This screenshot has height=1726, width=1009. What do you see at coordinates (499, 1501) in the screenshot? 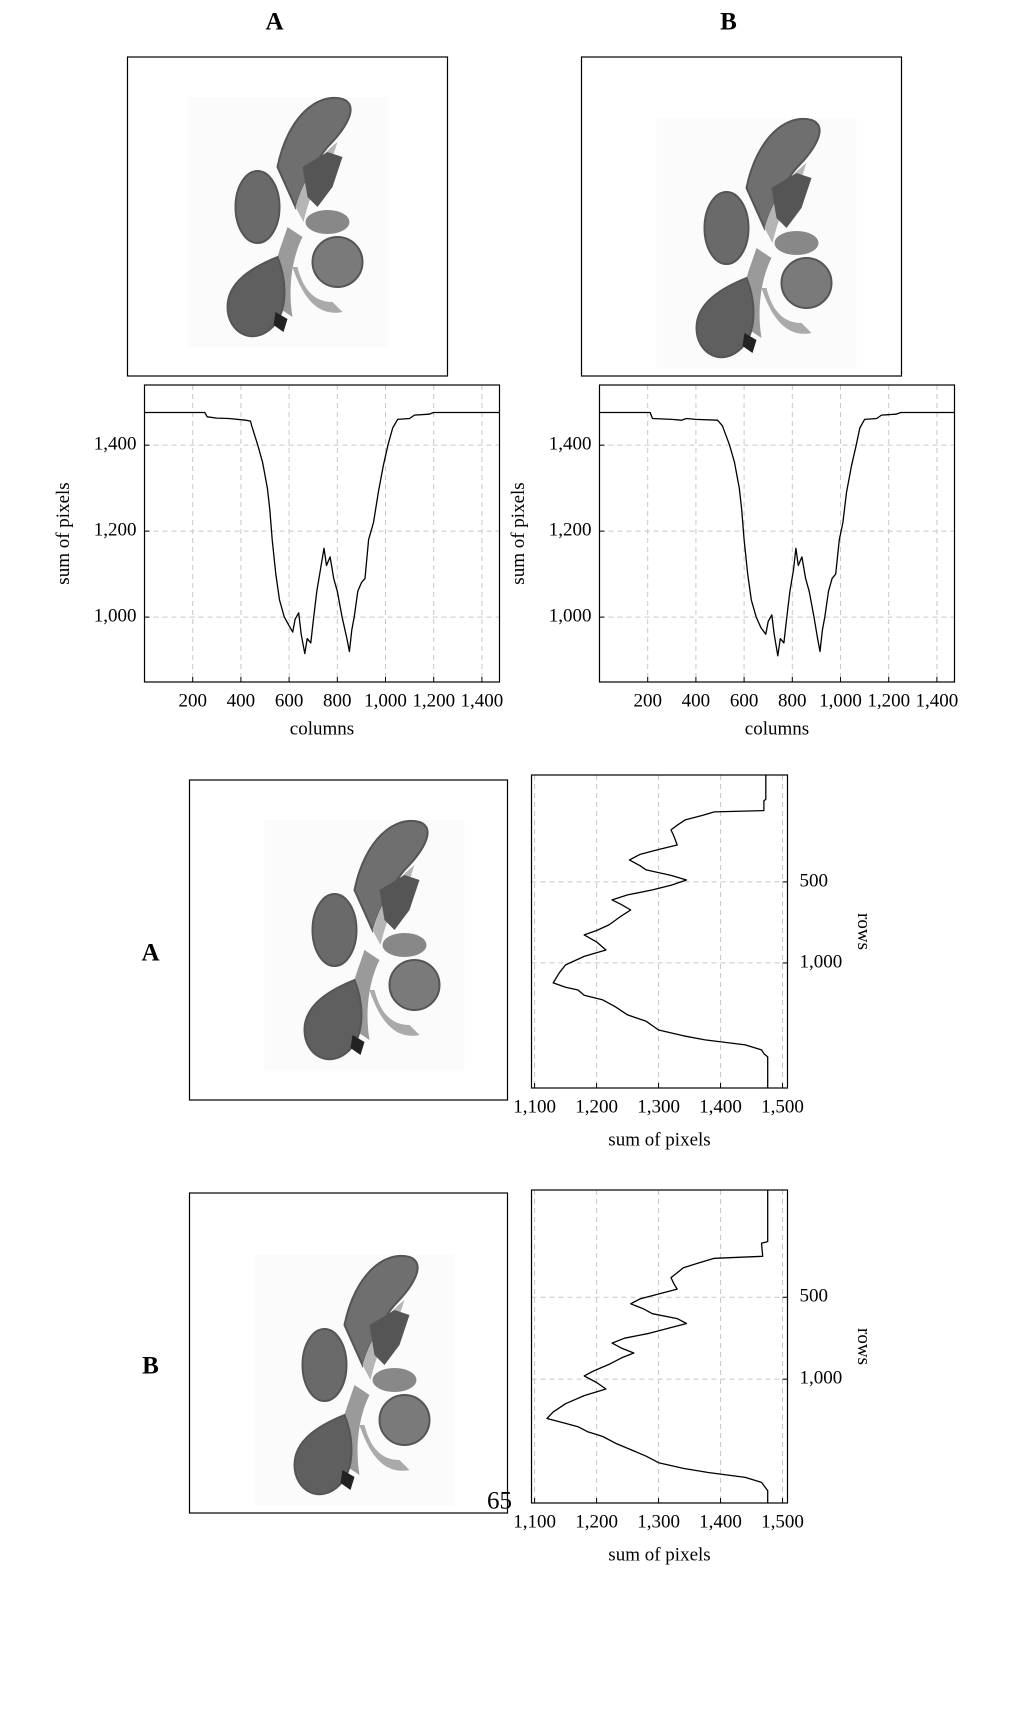
I see `page-number: 65` at bounding box center [499, 1501].